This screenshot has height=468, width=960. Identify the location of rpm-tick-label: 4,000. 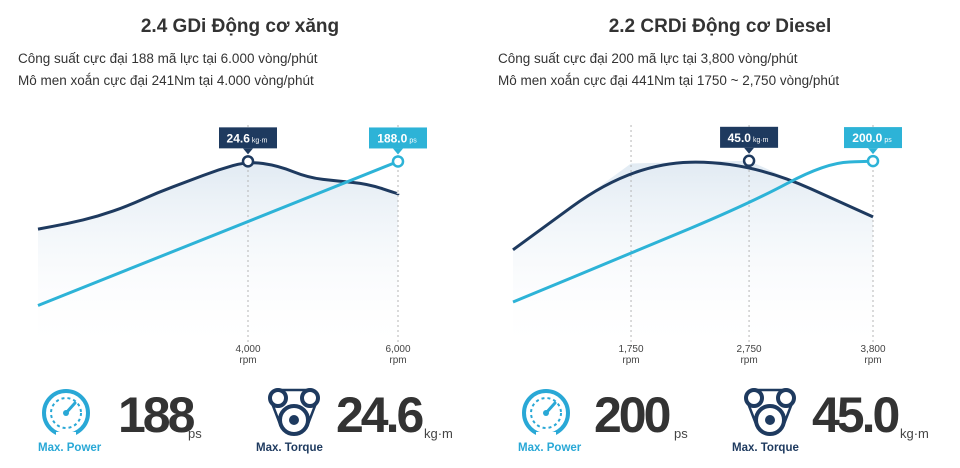
(247, 349).